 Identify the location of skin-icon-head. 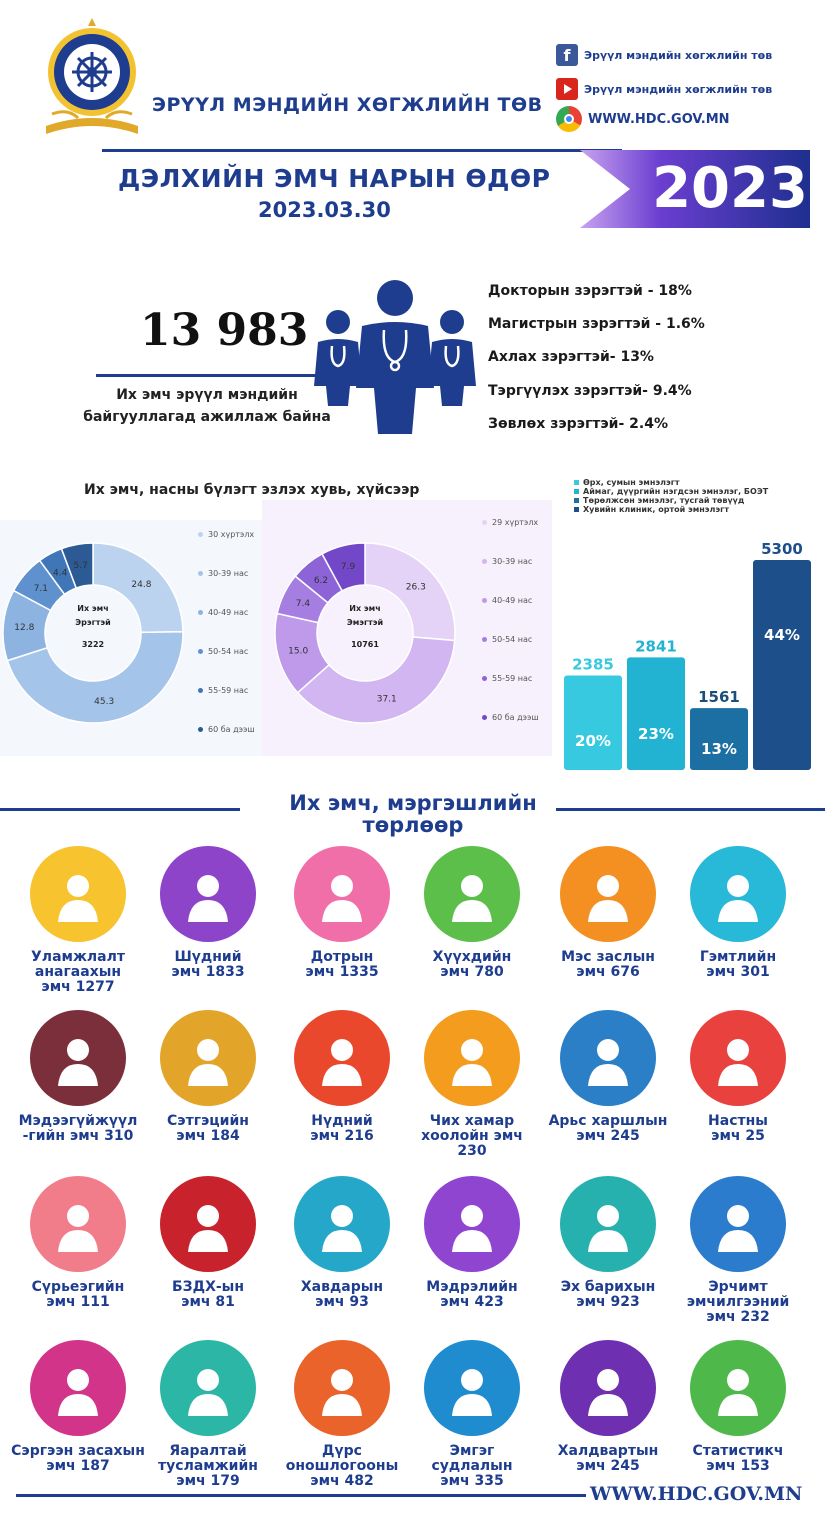
(608, 1050).